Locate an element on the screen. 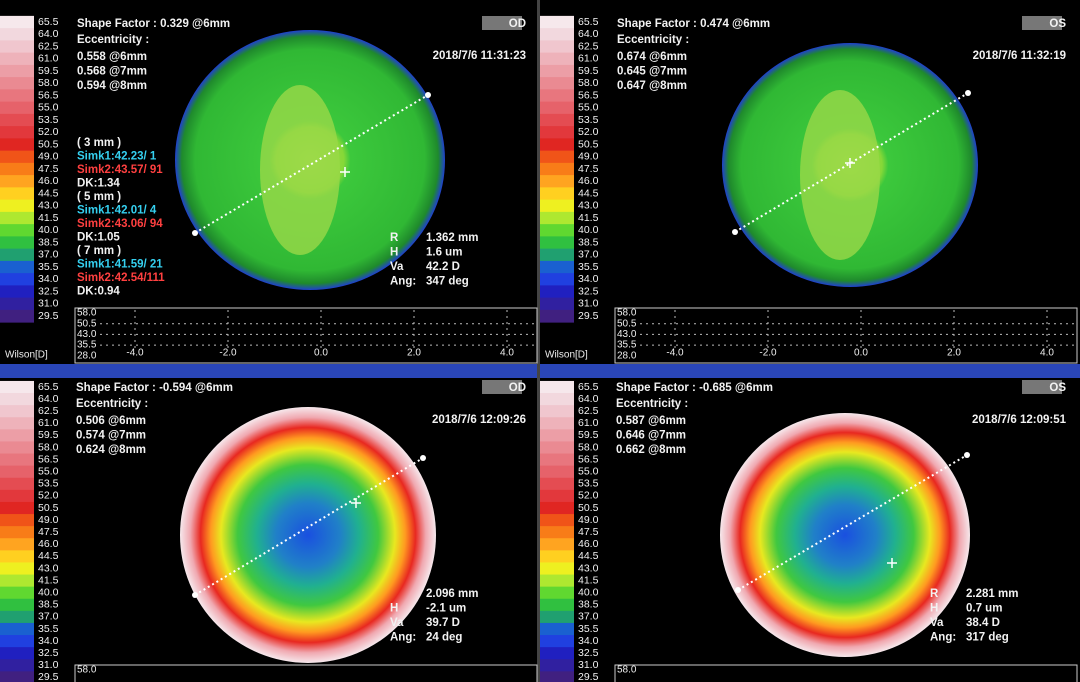 This screenshot has width=1080, height=682. scale-label: 64.0 is located at coordinates (588, 399).